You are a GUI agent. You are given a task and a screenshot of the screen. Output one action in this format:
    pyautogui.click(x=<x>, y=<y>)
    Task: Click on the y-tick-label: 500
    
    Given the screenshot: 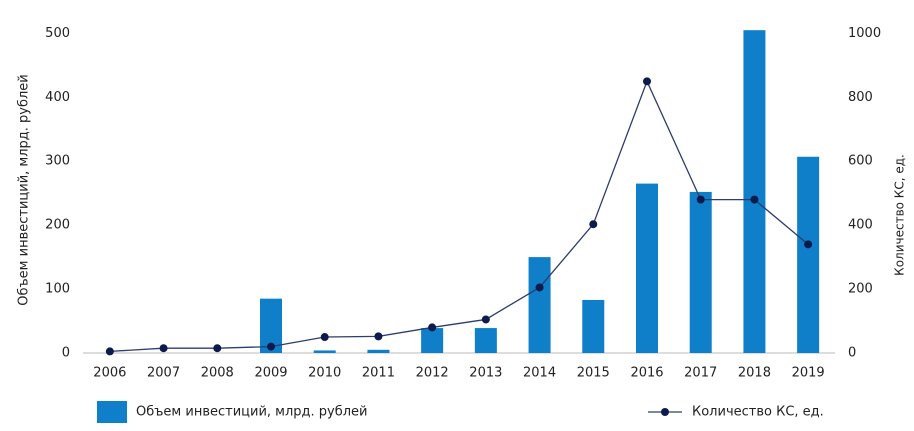 What is the action you would take?
    pyautogui.click(x=57, y=33)
    